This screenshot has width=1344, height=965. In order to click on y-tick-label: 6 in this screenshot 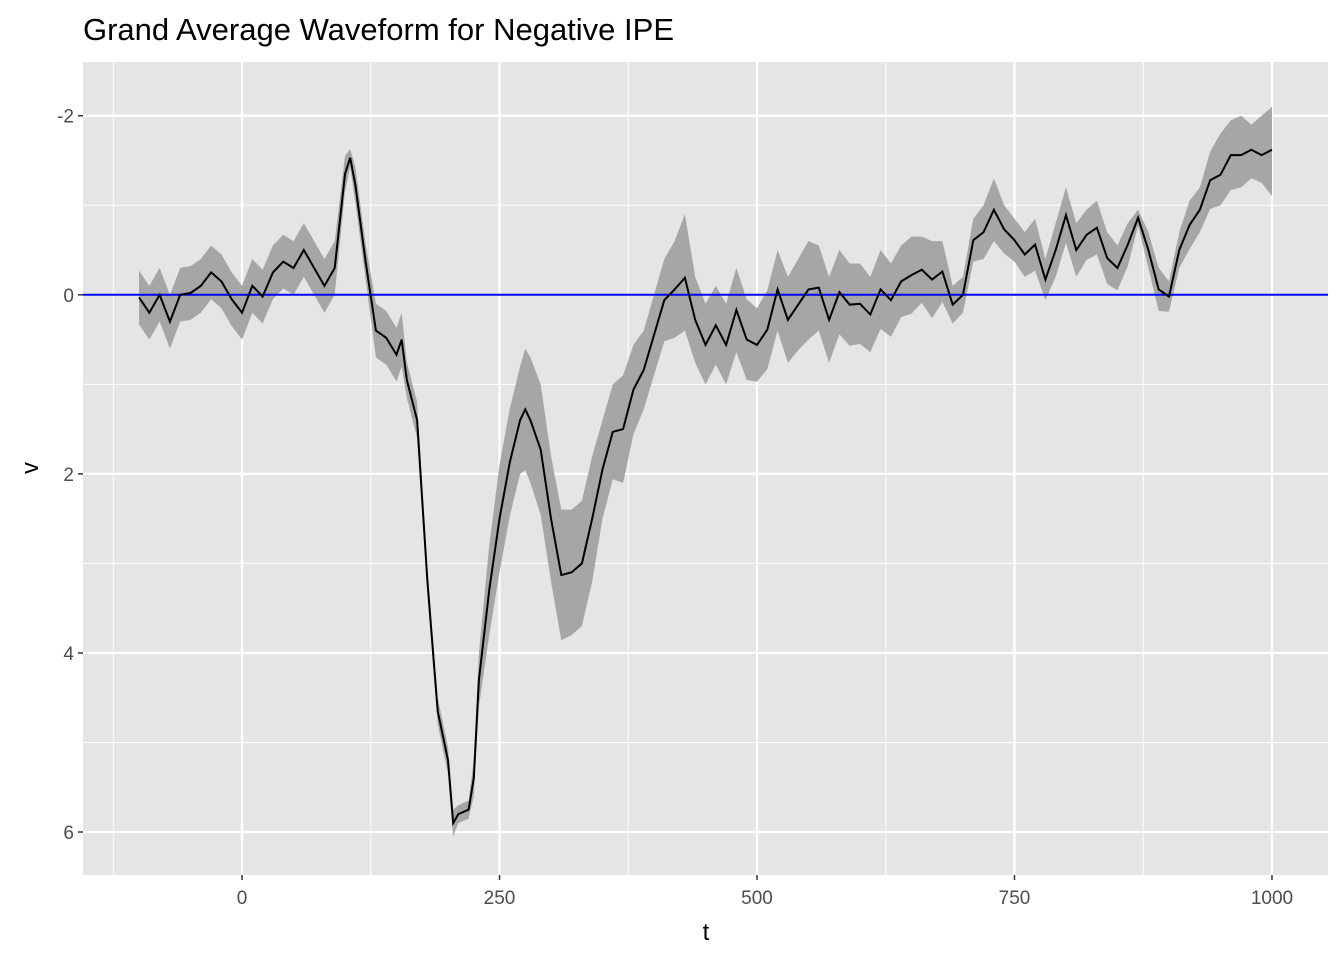, I will do `click(68, 833)`.